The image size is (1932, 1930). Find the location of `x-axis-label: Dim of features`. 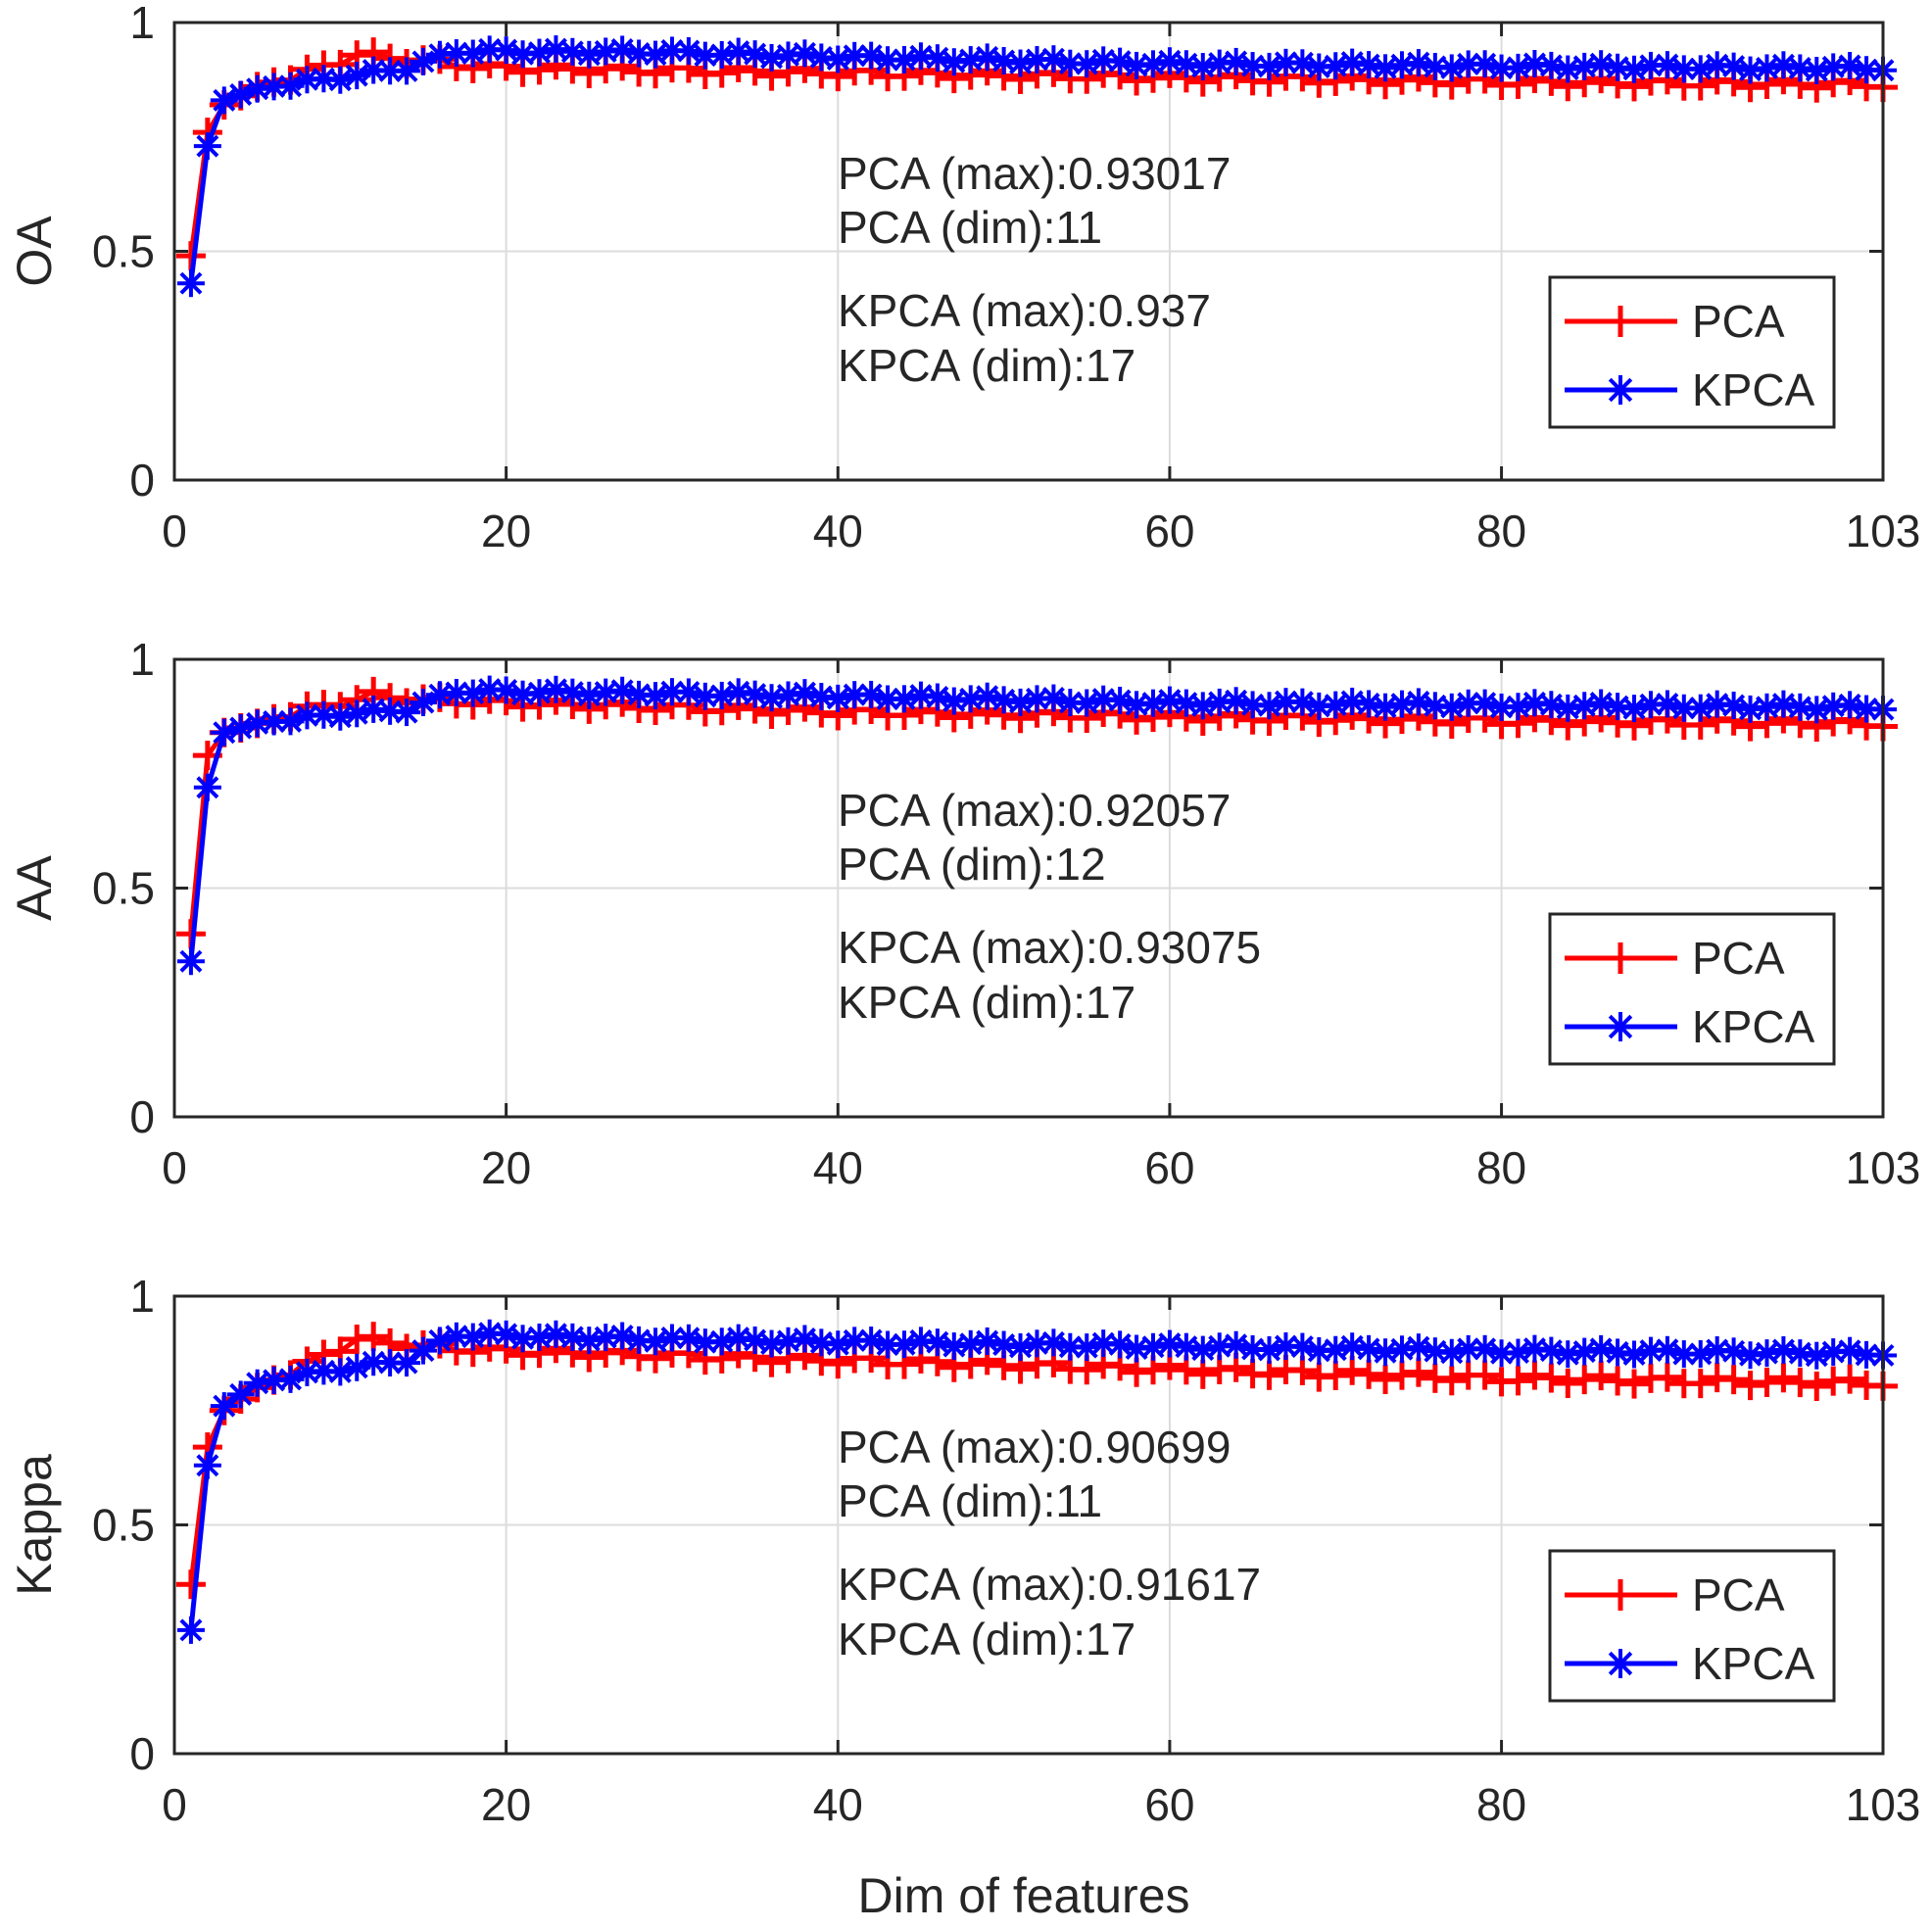

x-axis-label: Dim of features is located at coordinates (1023, 1896).